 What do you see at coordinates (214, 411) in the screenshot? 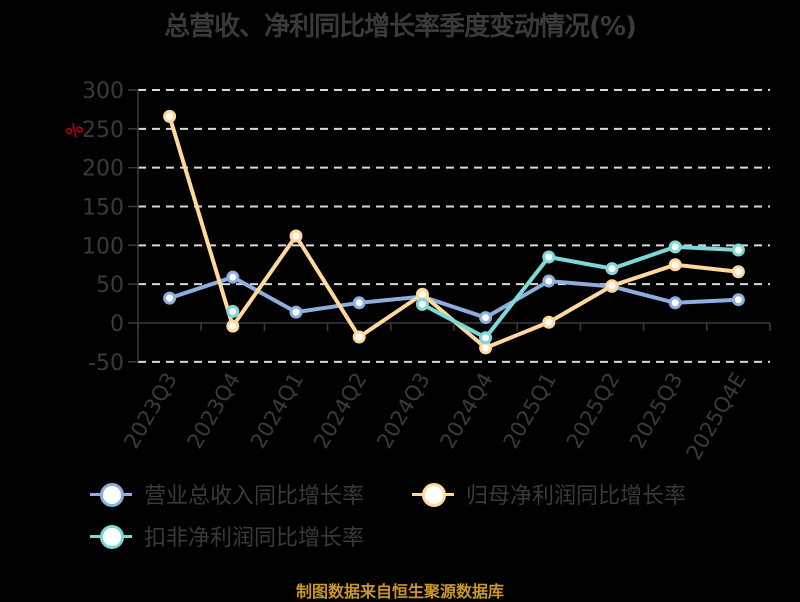
I see `x-tick-label: 2023Q4` at bounding box center [214, 411].